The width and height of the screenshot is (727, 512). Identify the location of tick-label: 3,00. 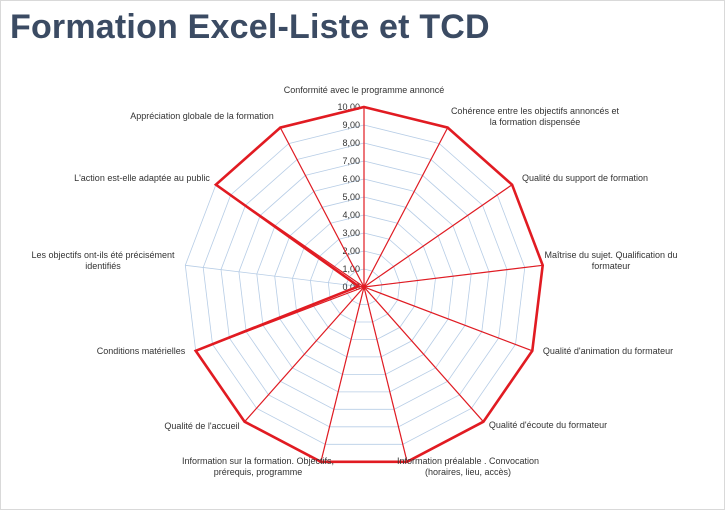
(351, 233).